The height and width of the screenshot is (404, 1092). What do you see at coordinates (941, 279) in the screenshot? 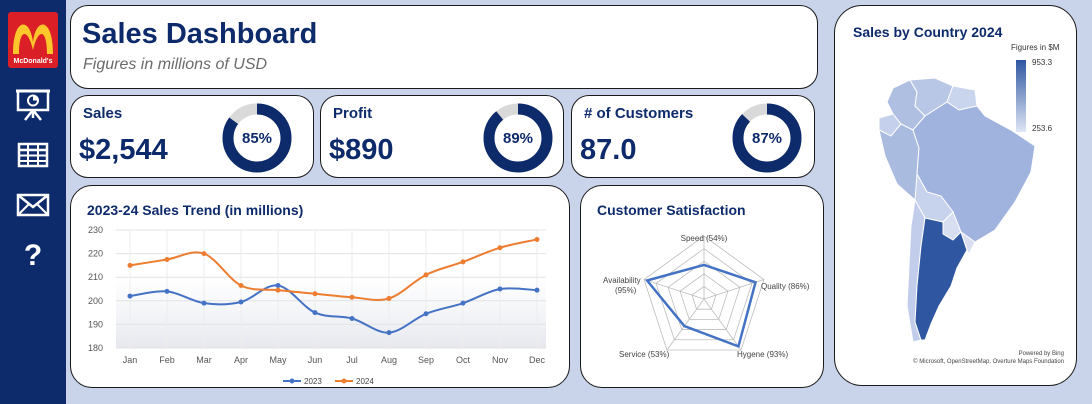
I see `map-region-argentina` at bounding box center [941, 279].